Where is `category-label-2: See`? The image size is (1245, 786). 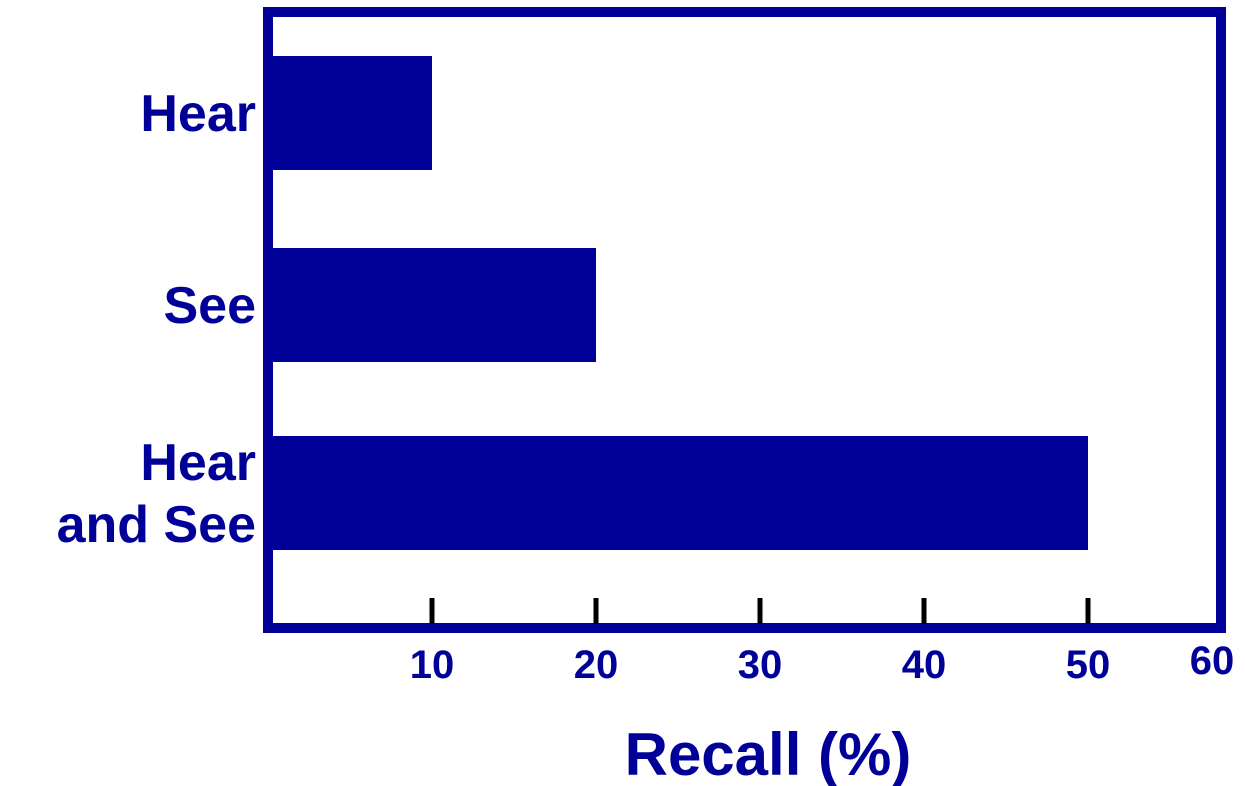
category-label-2: See is located at coordinates (209, 306).